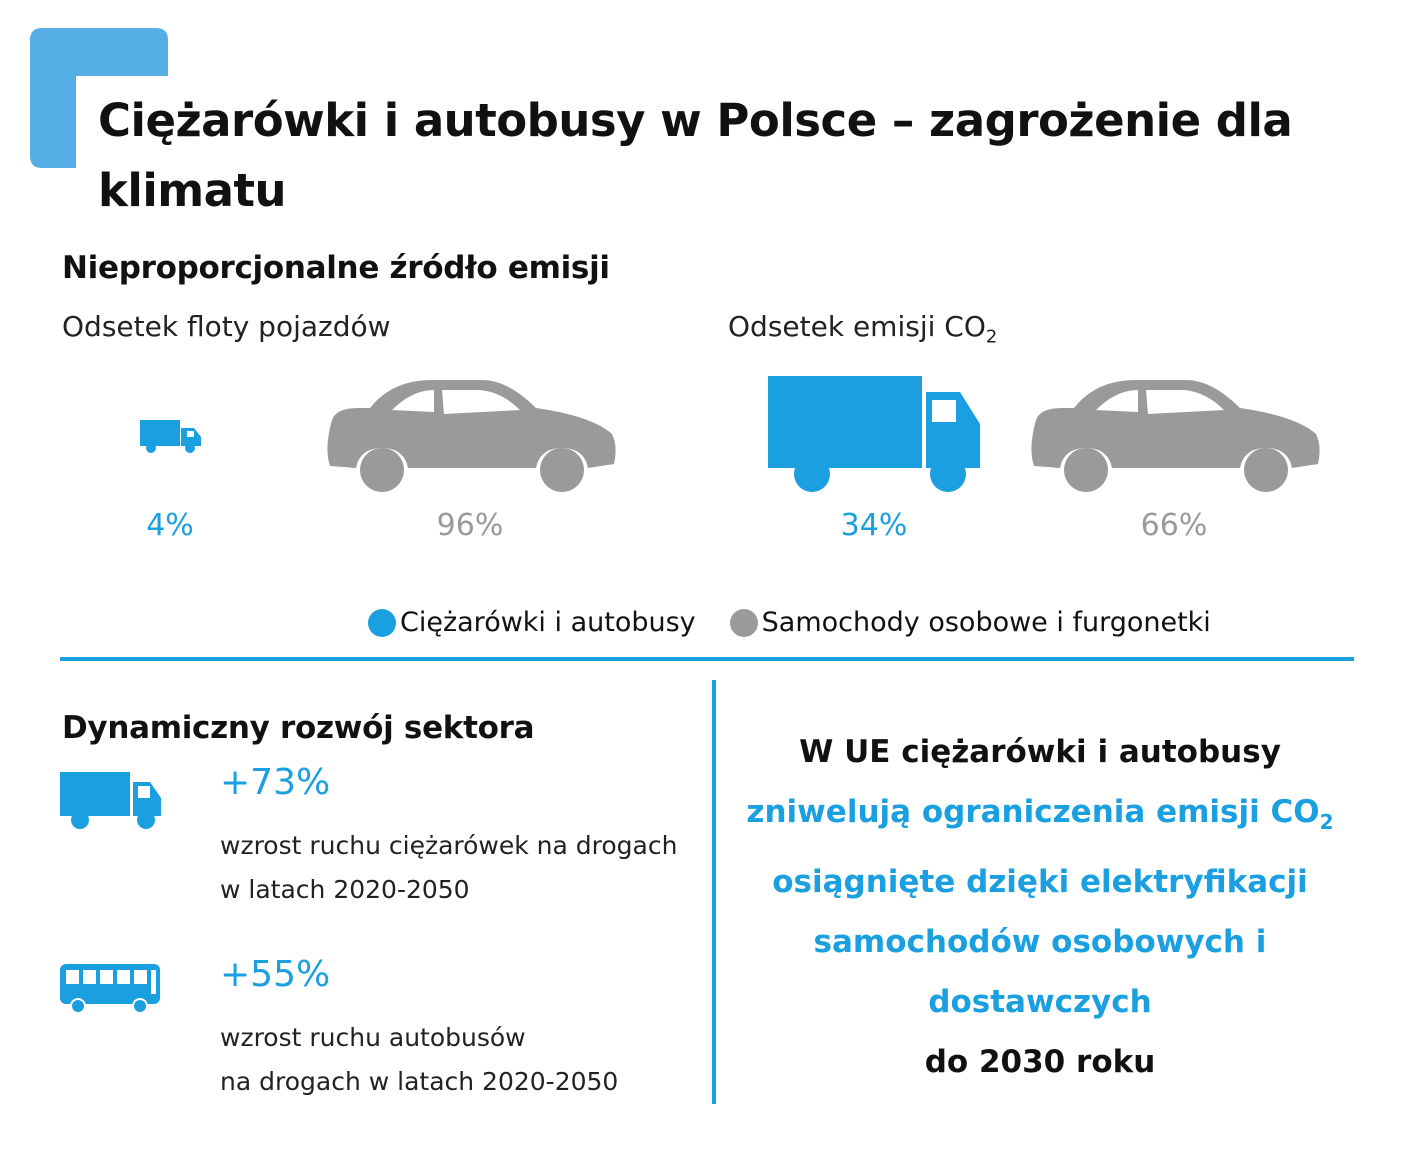  What do you see at coordinates (1040, 1002) in the screenshot?
I see `eu-statement-line5: dostawczych` at bounding box center [1040, 1002].